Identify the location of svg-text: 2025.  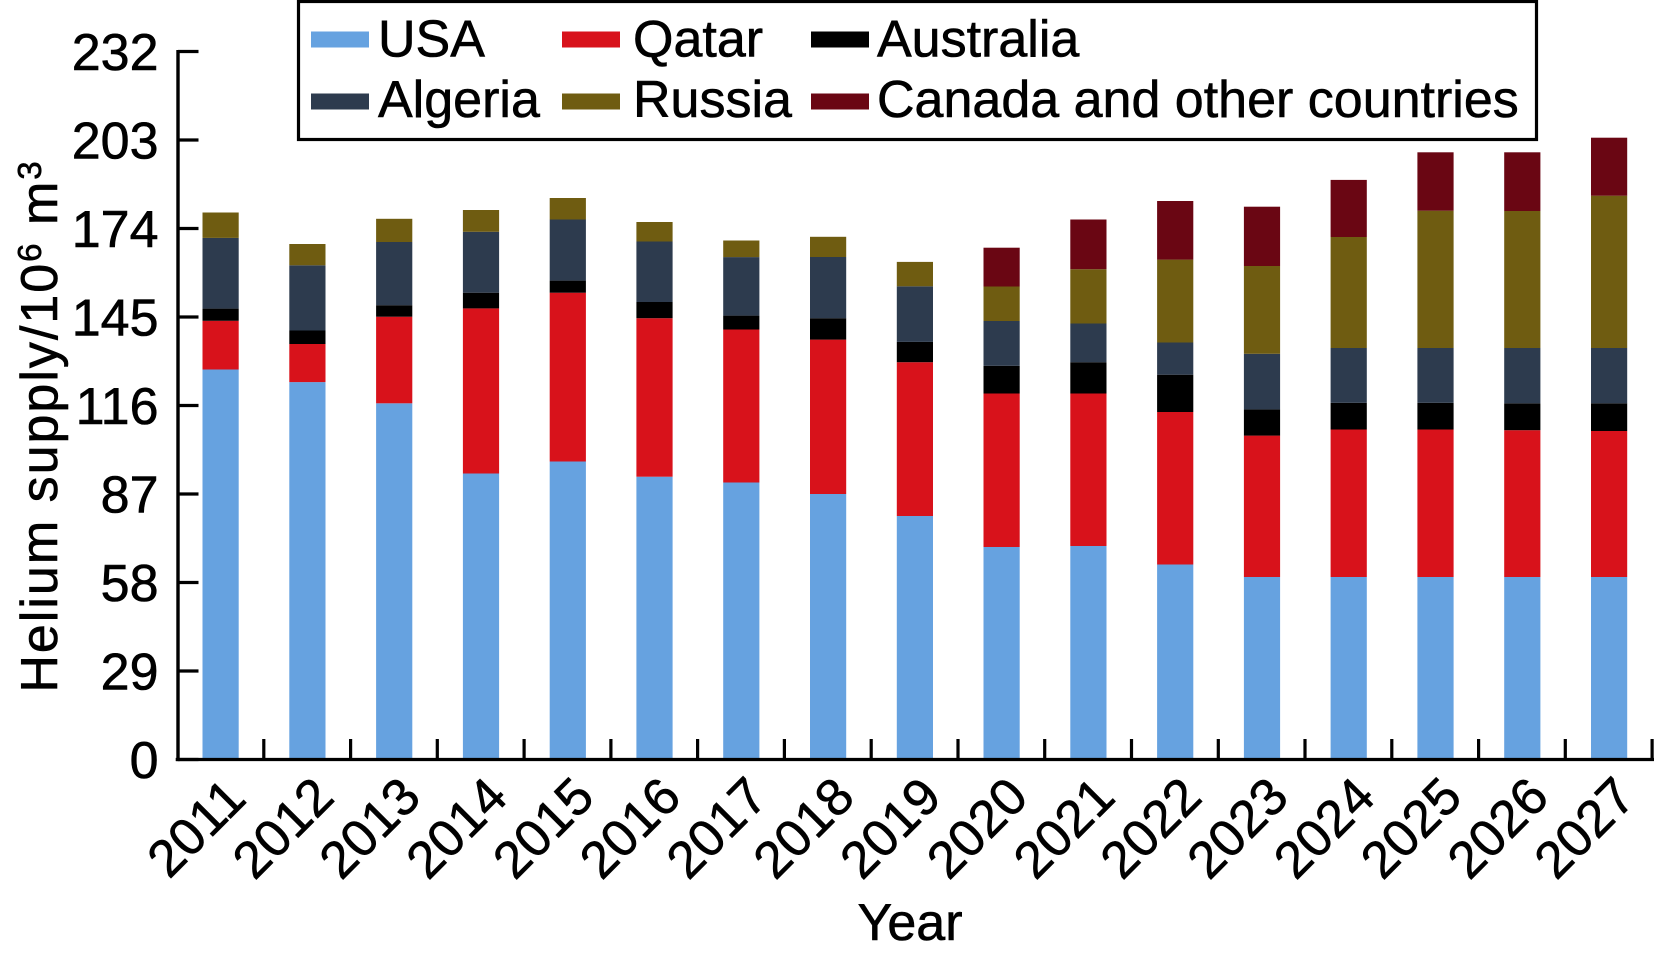
(1411, 828).